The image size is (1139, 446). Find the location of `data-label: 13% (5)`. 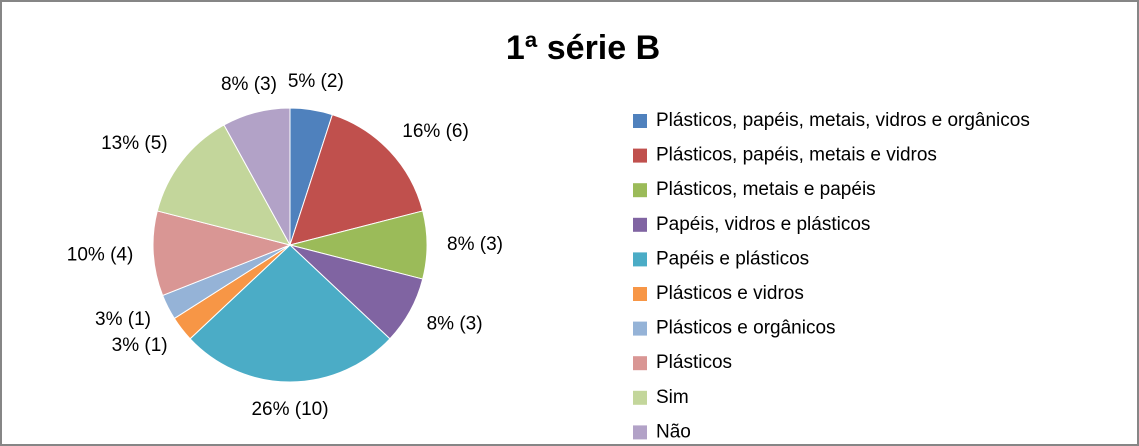

data-label: 13% (5) is located at coordinates (134, 143).